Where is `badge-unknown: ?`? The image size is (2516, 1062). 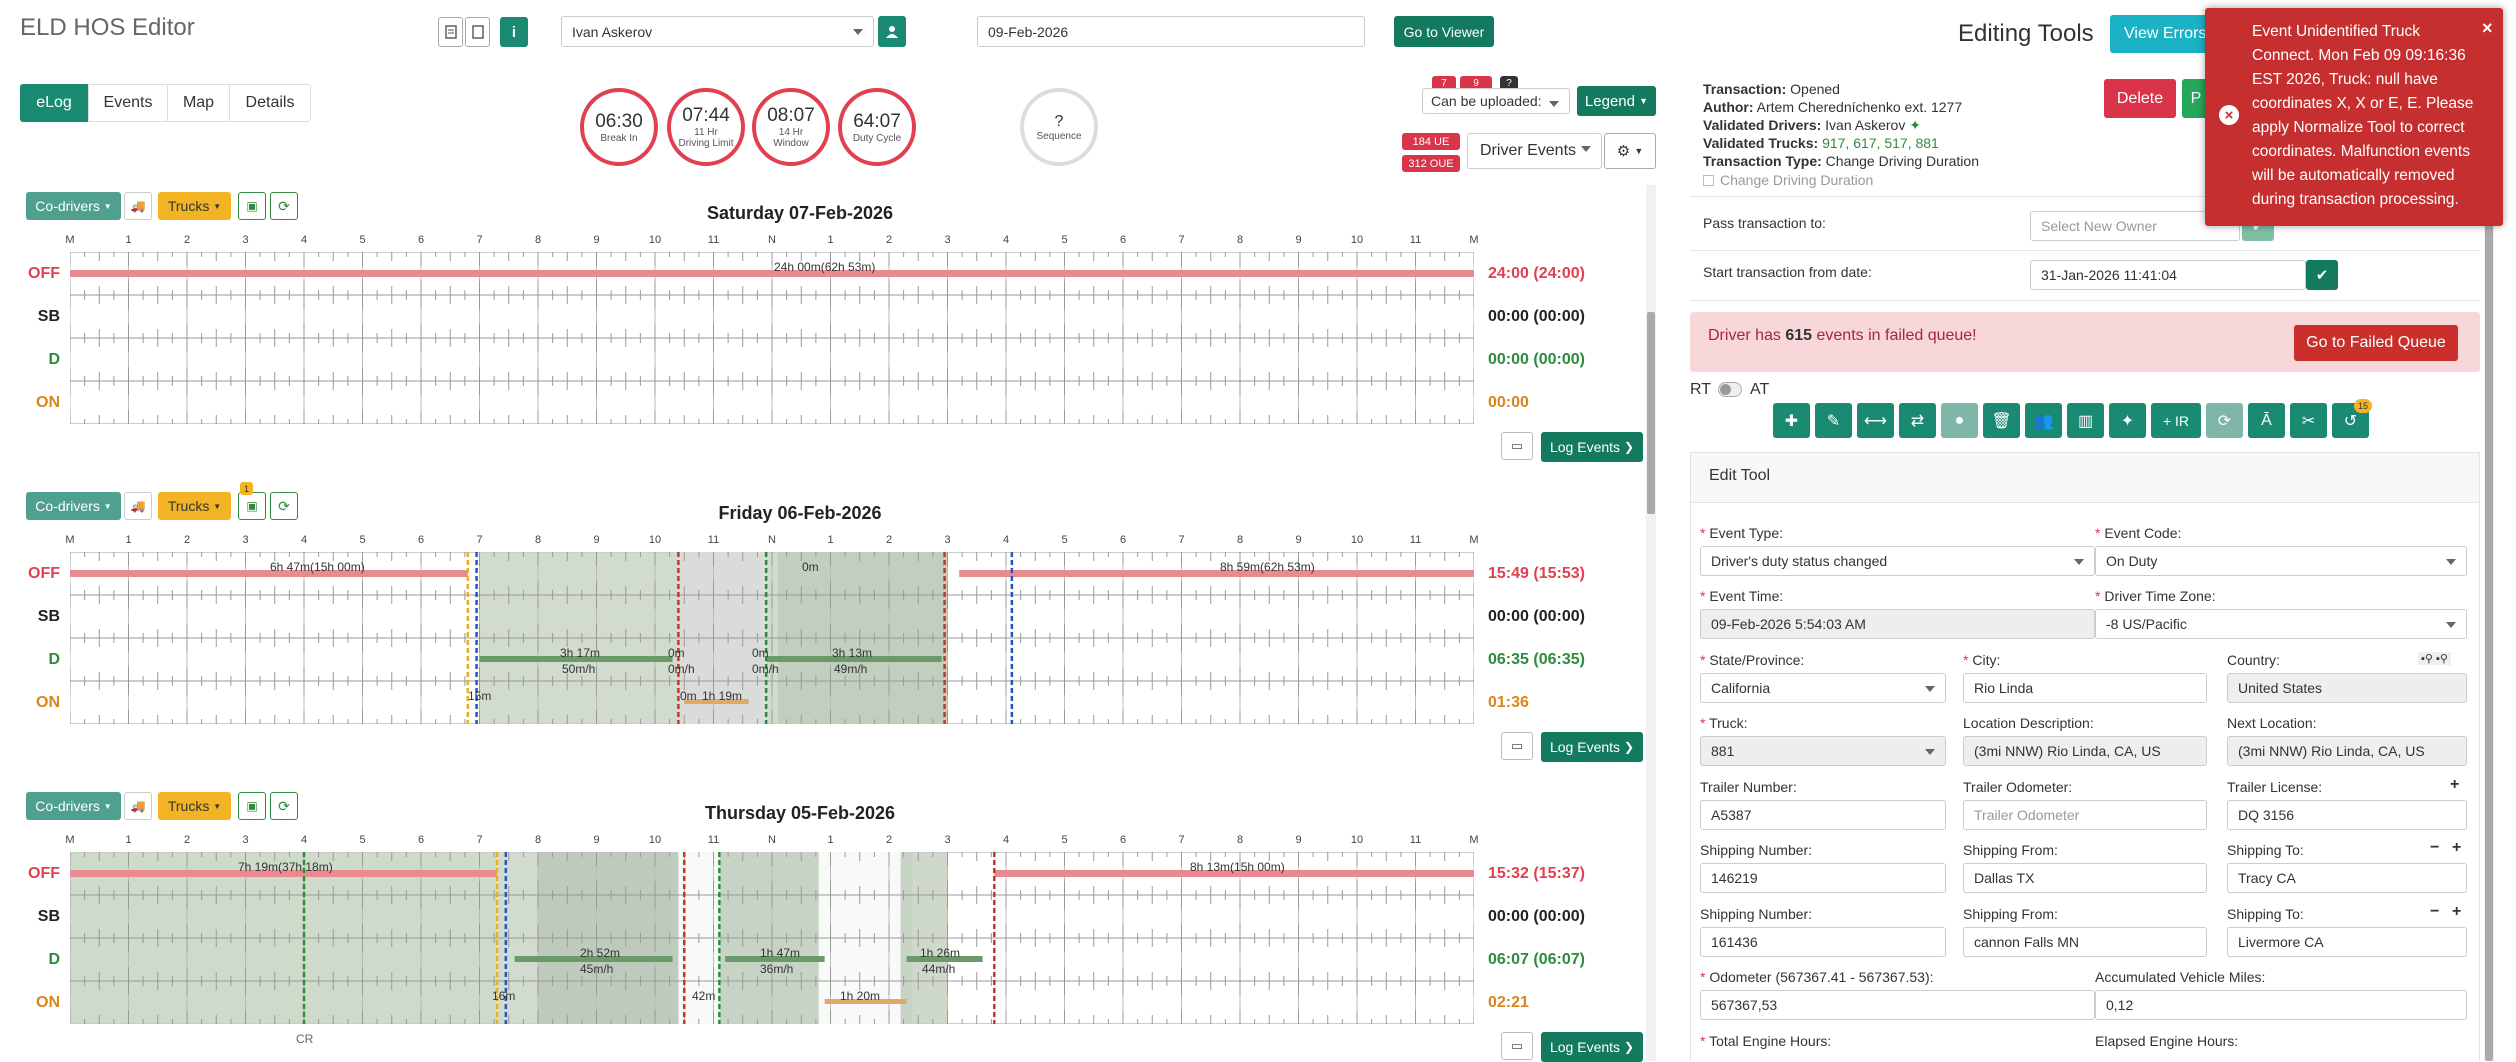 badge-unknown: ? is located at coordinates (1509, 83).